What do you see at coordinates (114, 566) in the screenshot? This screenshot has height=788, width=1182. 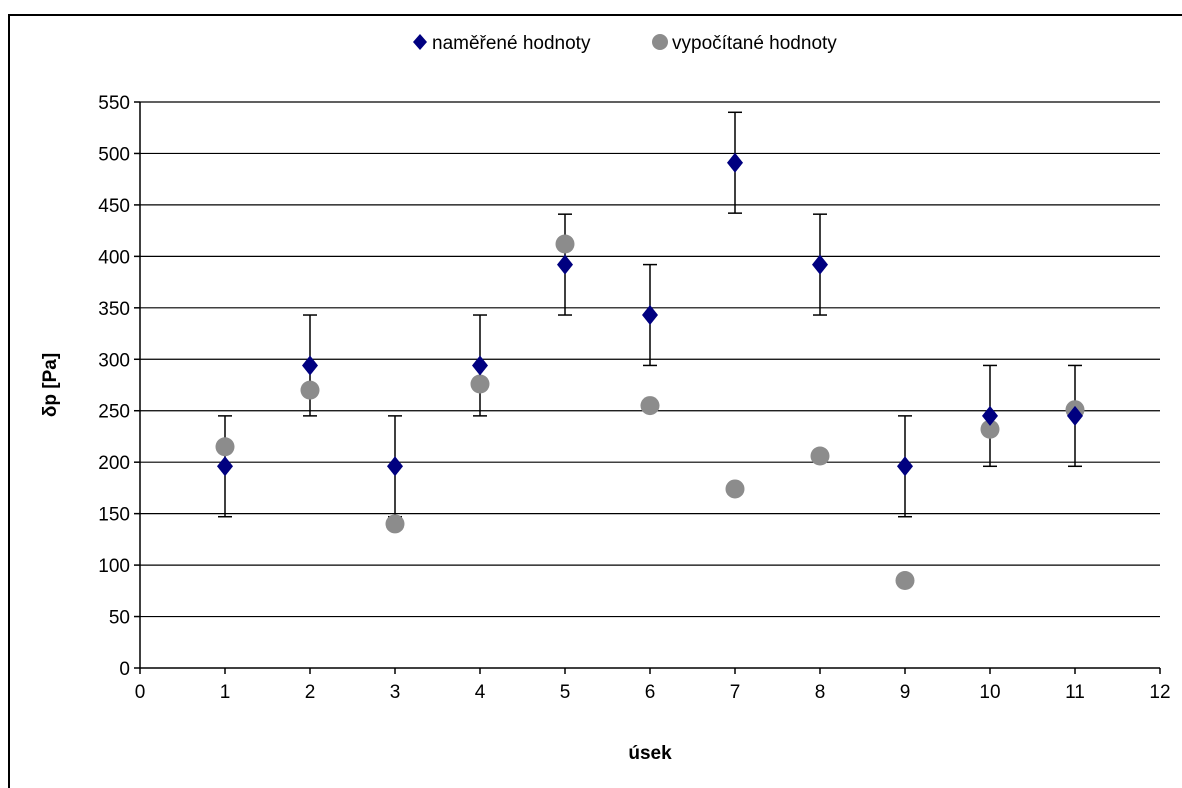 I see `y-tick-label: 100` at bounding box center [114, 566].